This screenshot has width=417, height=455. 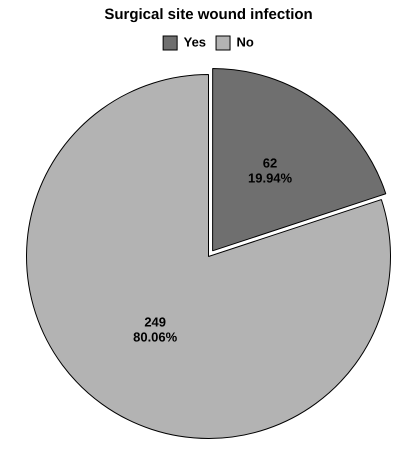 What do you see at coordinates (195, 42) in the screenshot?
I see `legend-label: Yes` at bounding box center [195, 42].